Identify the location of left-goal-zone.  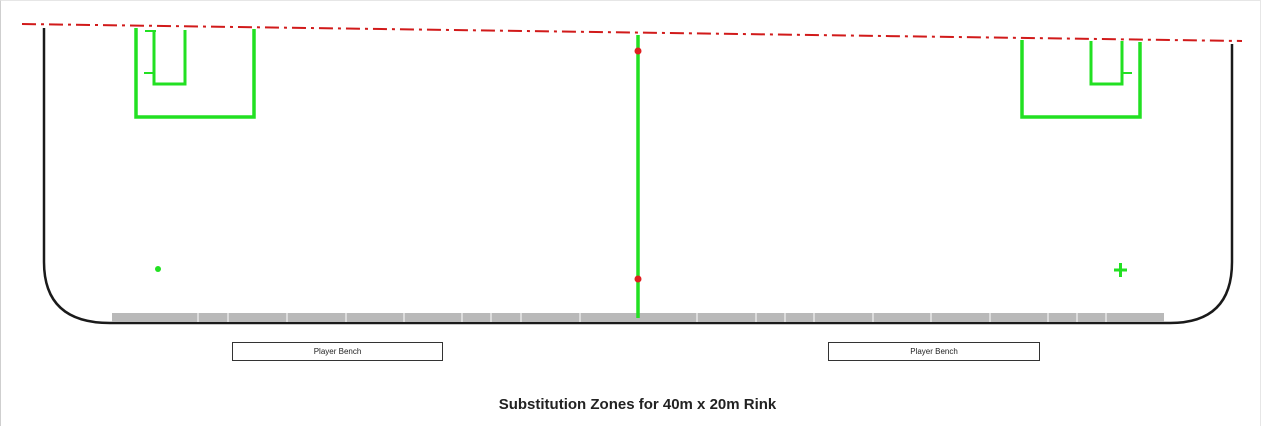
(195, 73).